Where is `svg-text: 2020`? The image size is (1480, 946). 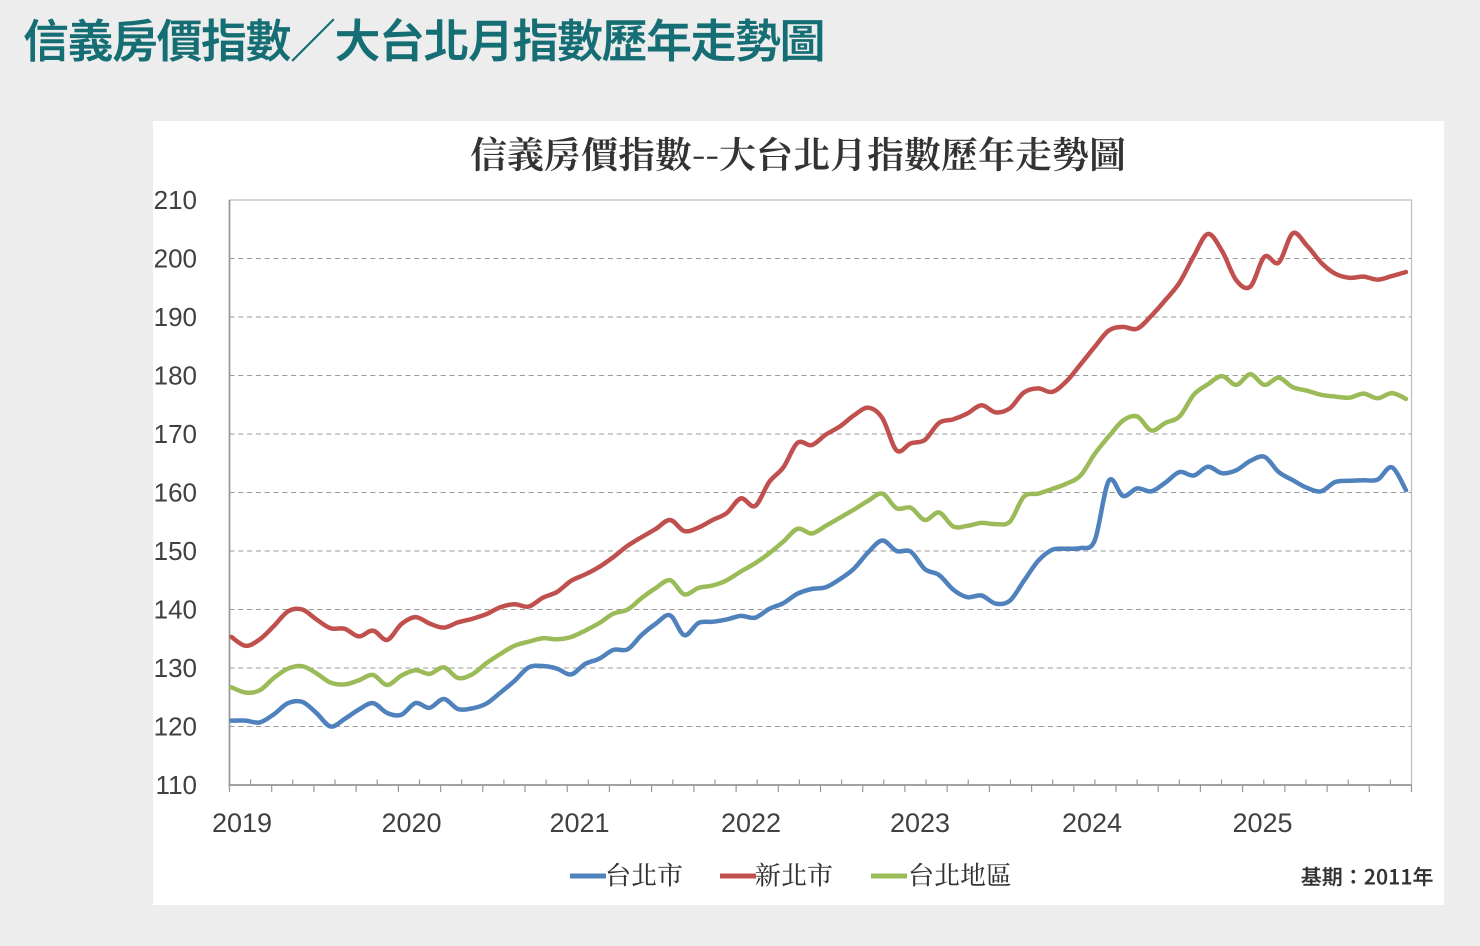
svg-text: 2020 is located at coordinates (411, 823).